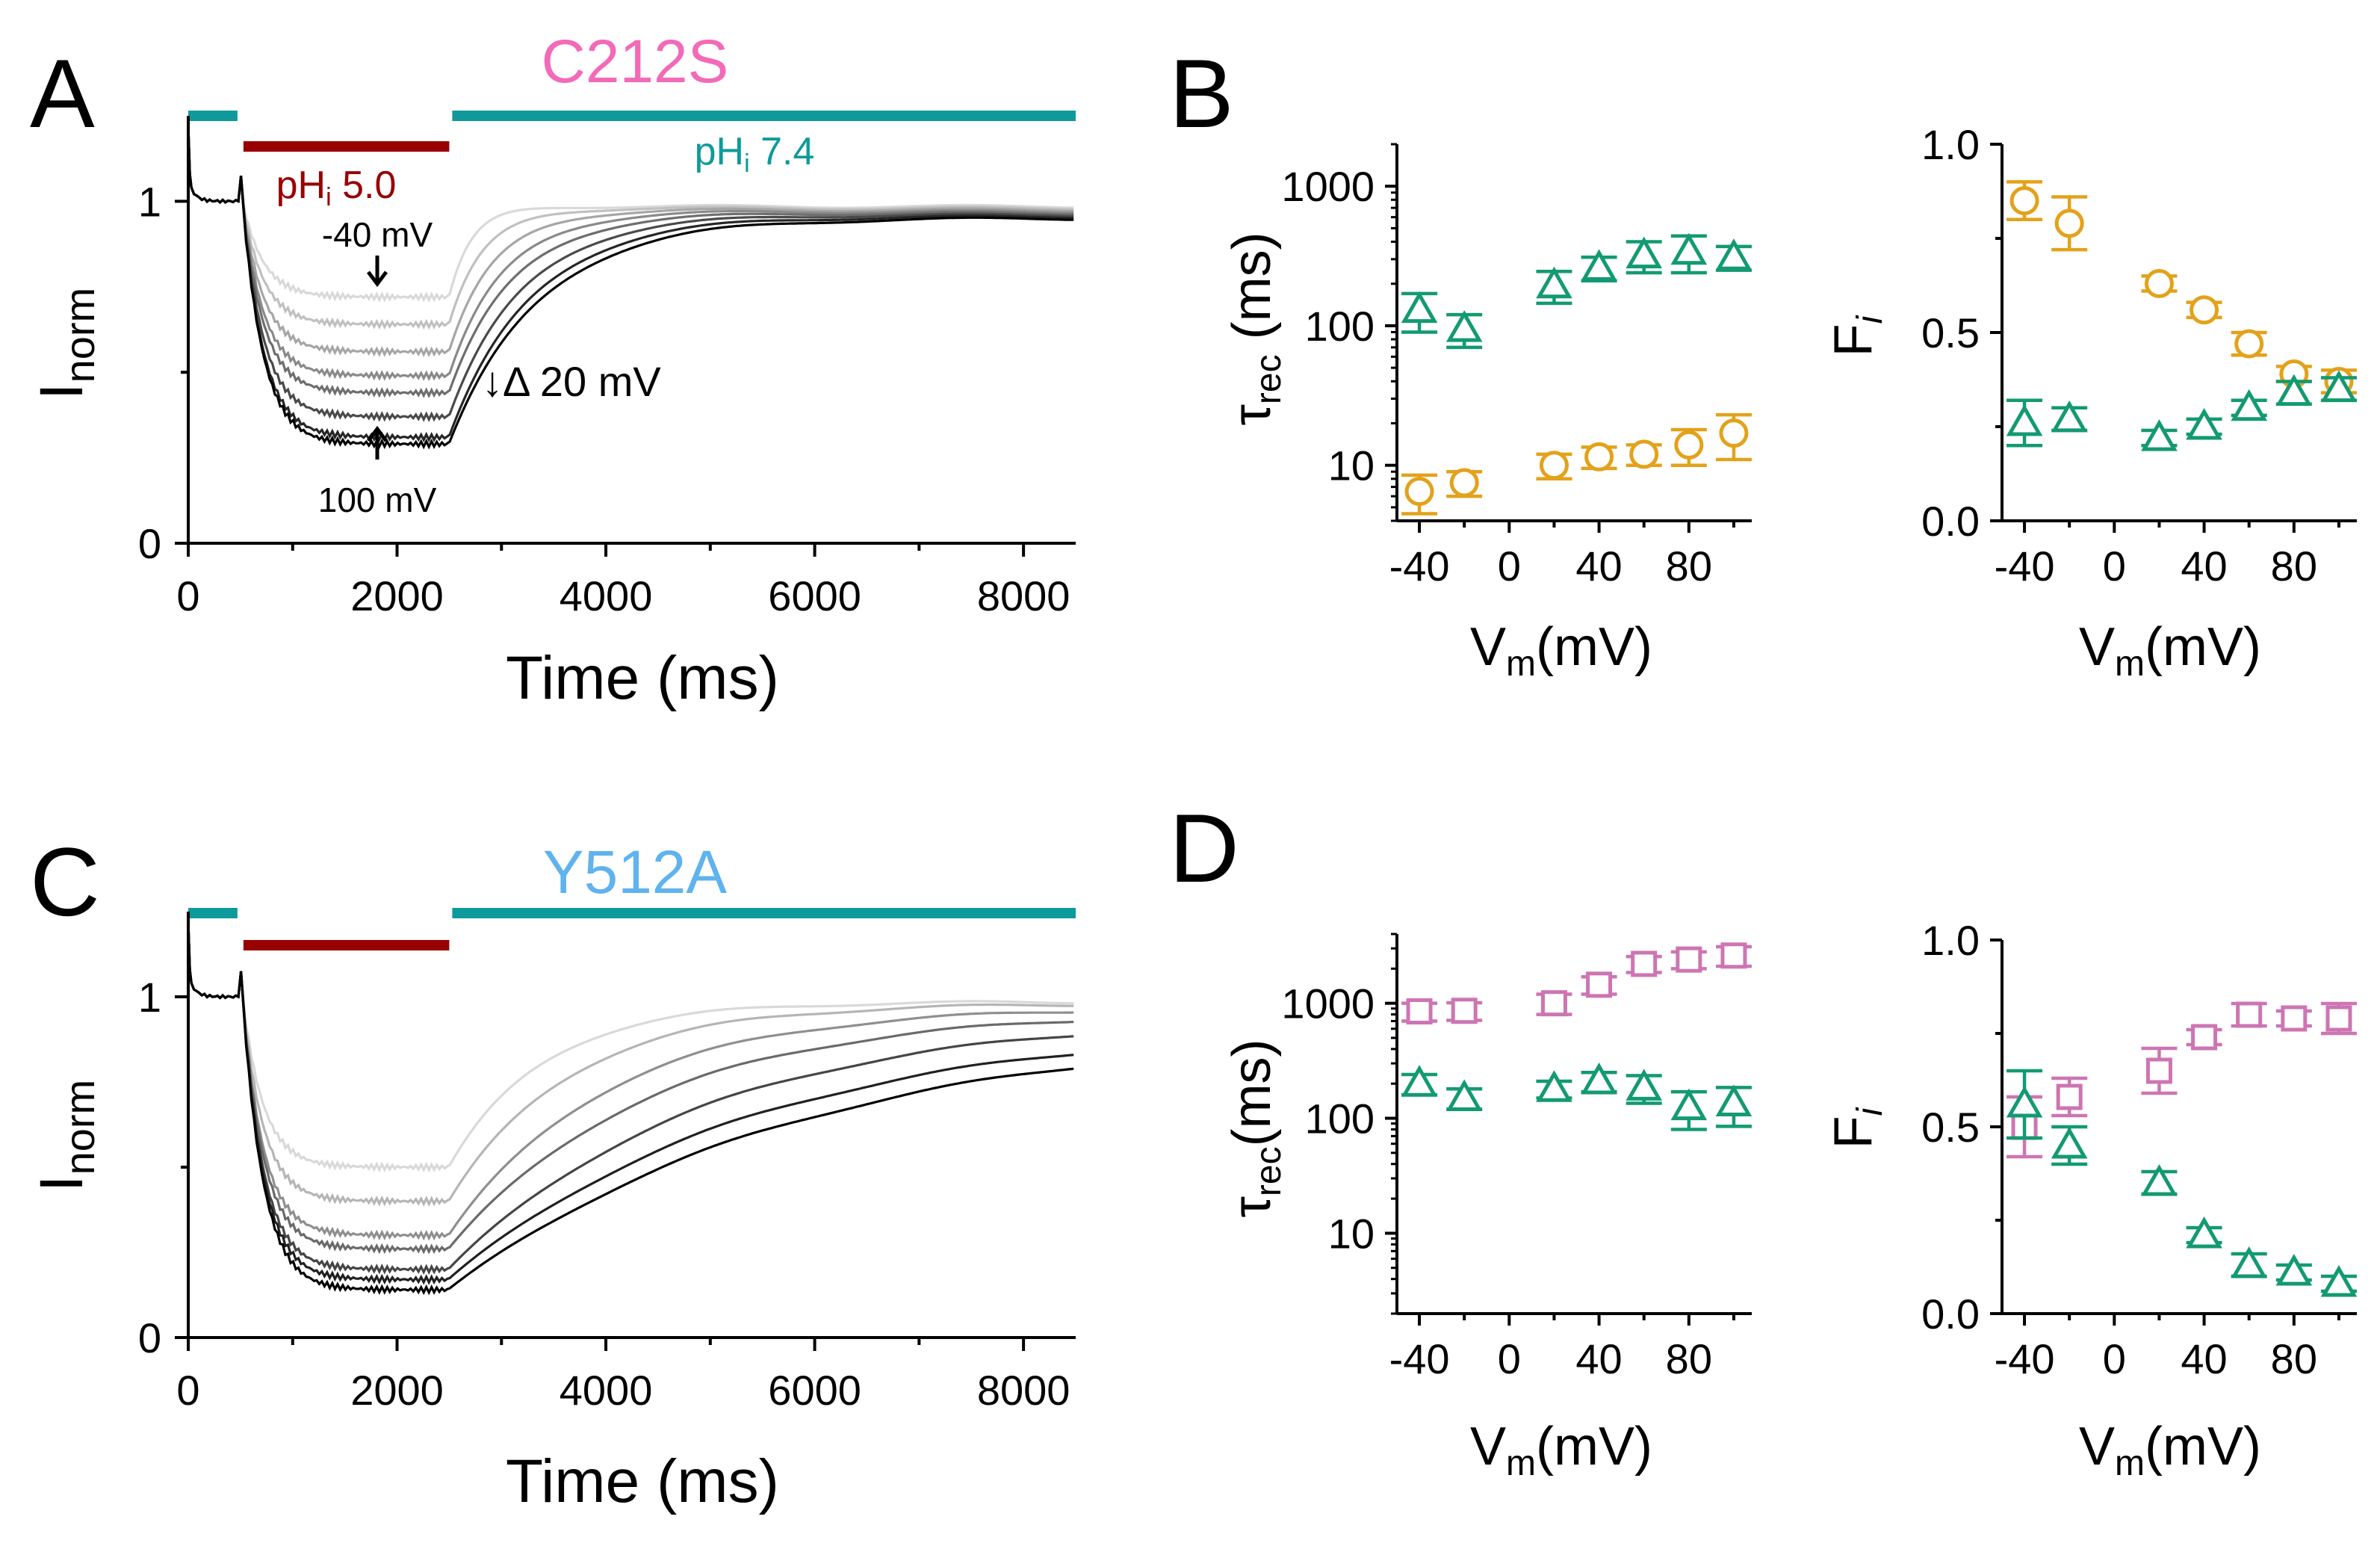  I want to click on x-tick-label: 40, so click(1598, 566).